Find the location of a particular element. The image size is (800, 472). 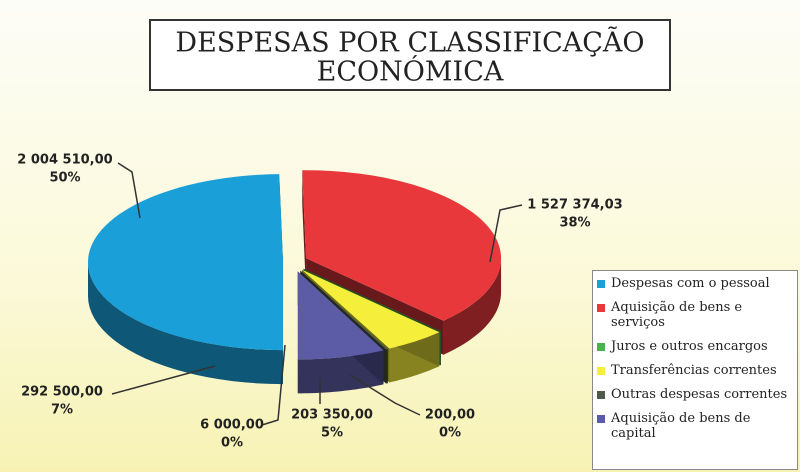

legend-item: Juros e outros encargos is located at coordinates (695, 346).